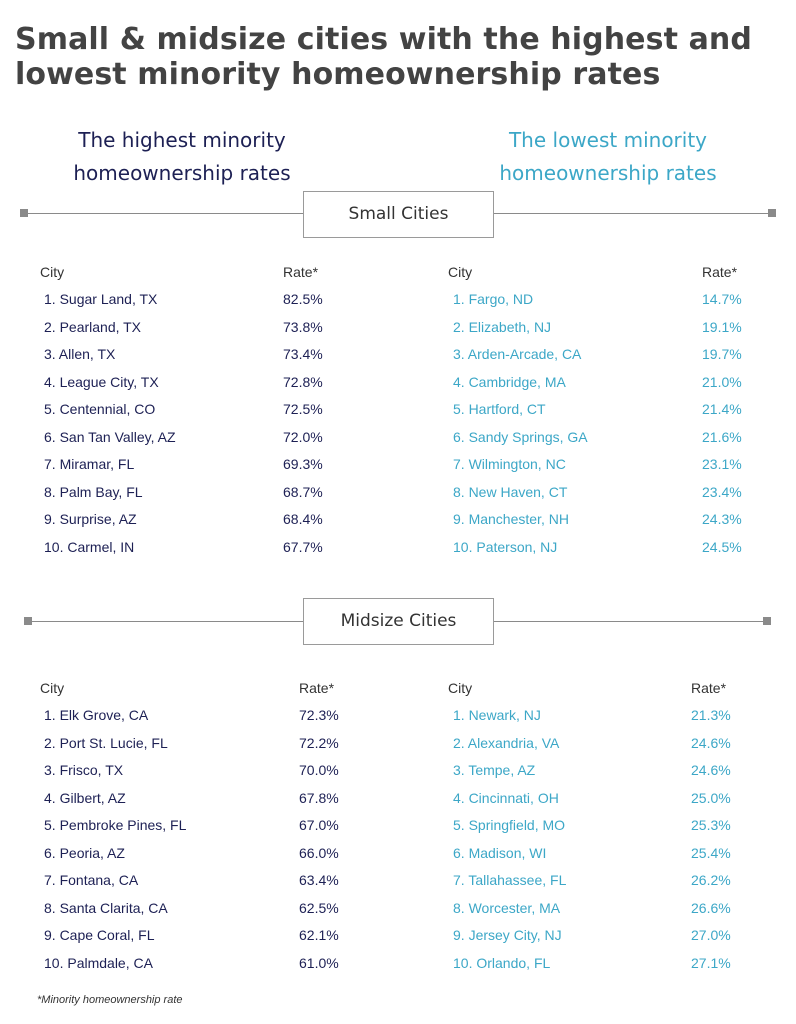 Image resolution: width=796 pixels, height=1024 pixels. Describe the element at coordinates (84, 770) in the screenshot. I see `city-name: 3. Frisco, TX` at that location.